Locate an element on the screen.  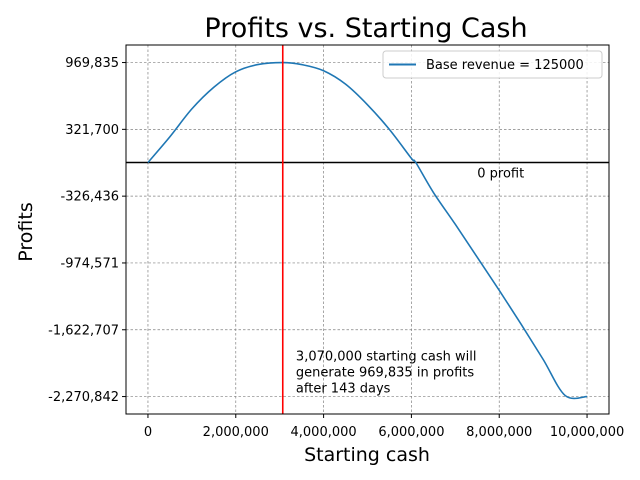
y-tick-label: -326,436 is located at coordinates (90, 197).